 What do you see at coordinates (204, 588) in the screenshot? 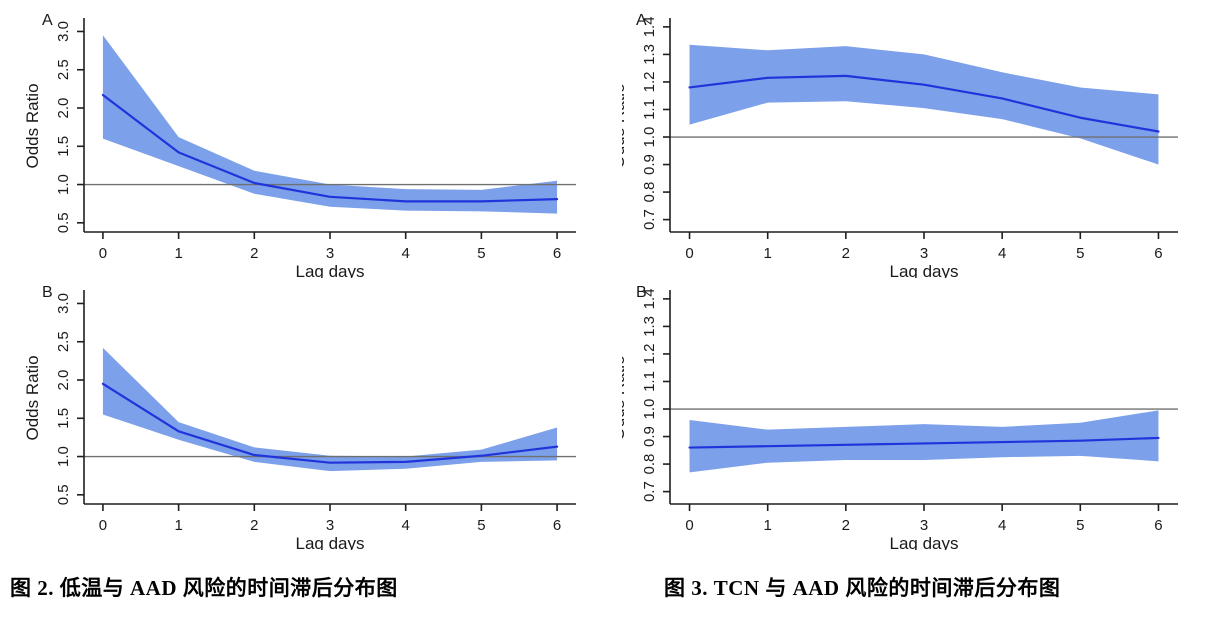
I see `figure2-caption: 图 2. 低温与 AAD 风险的时间滞后分布图` at bounding box center [204, 588].